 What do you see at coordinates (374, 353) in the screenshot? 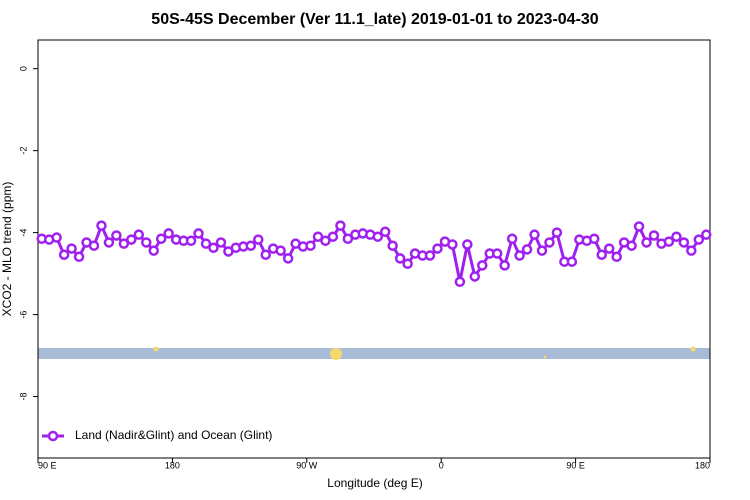
I see `coverage-band` at bounding box center [374, 353].